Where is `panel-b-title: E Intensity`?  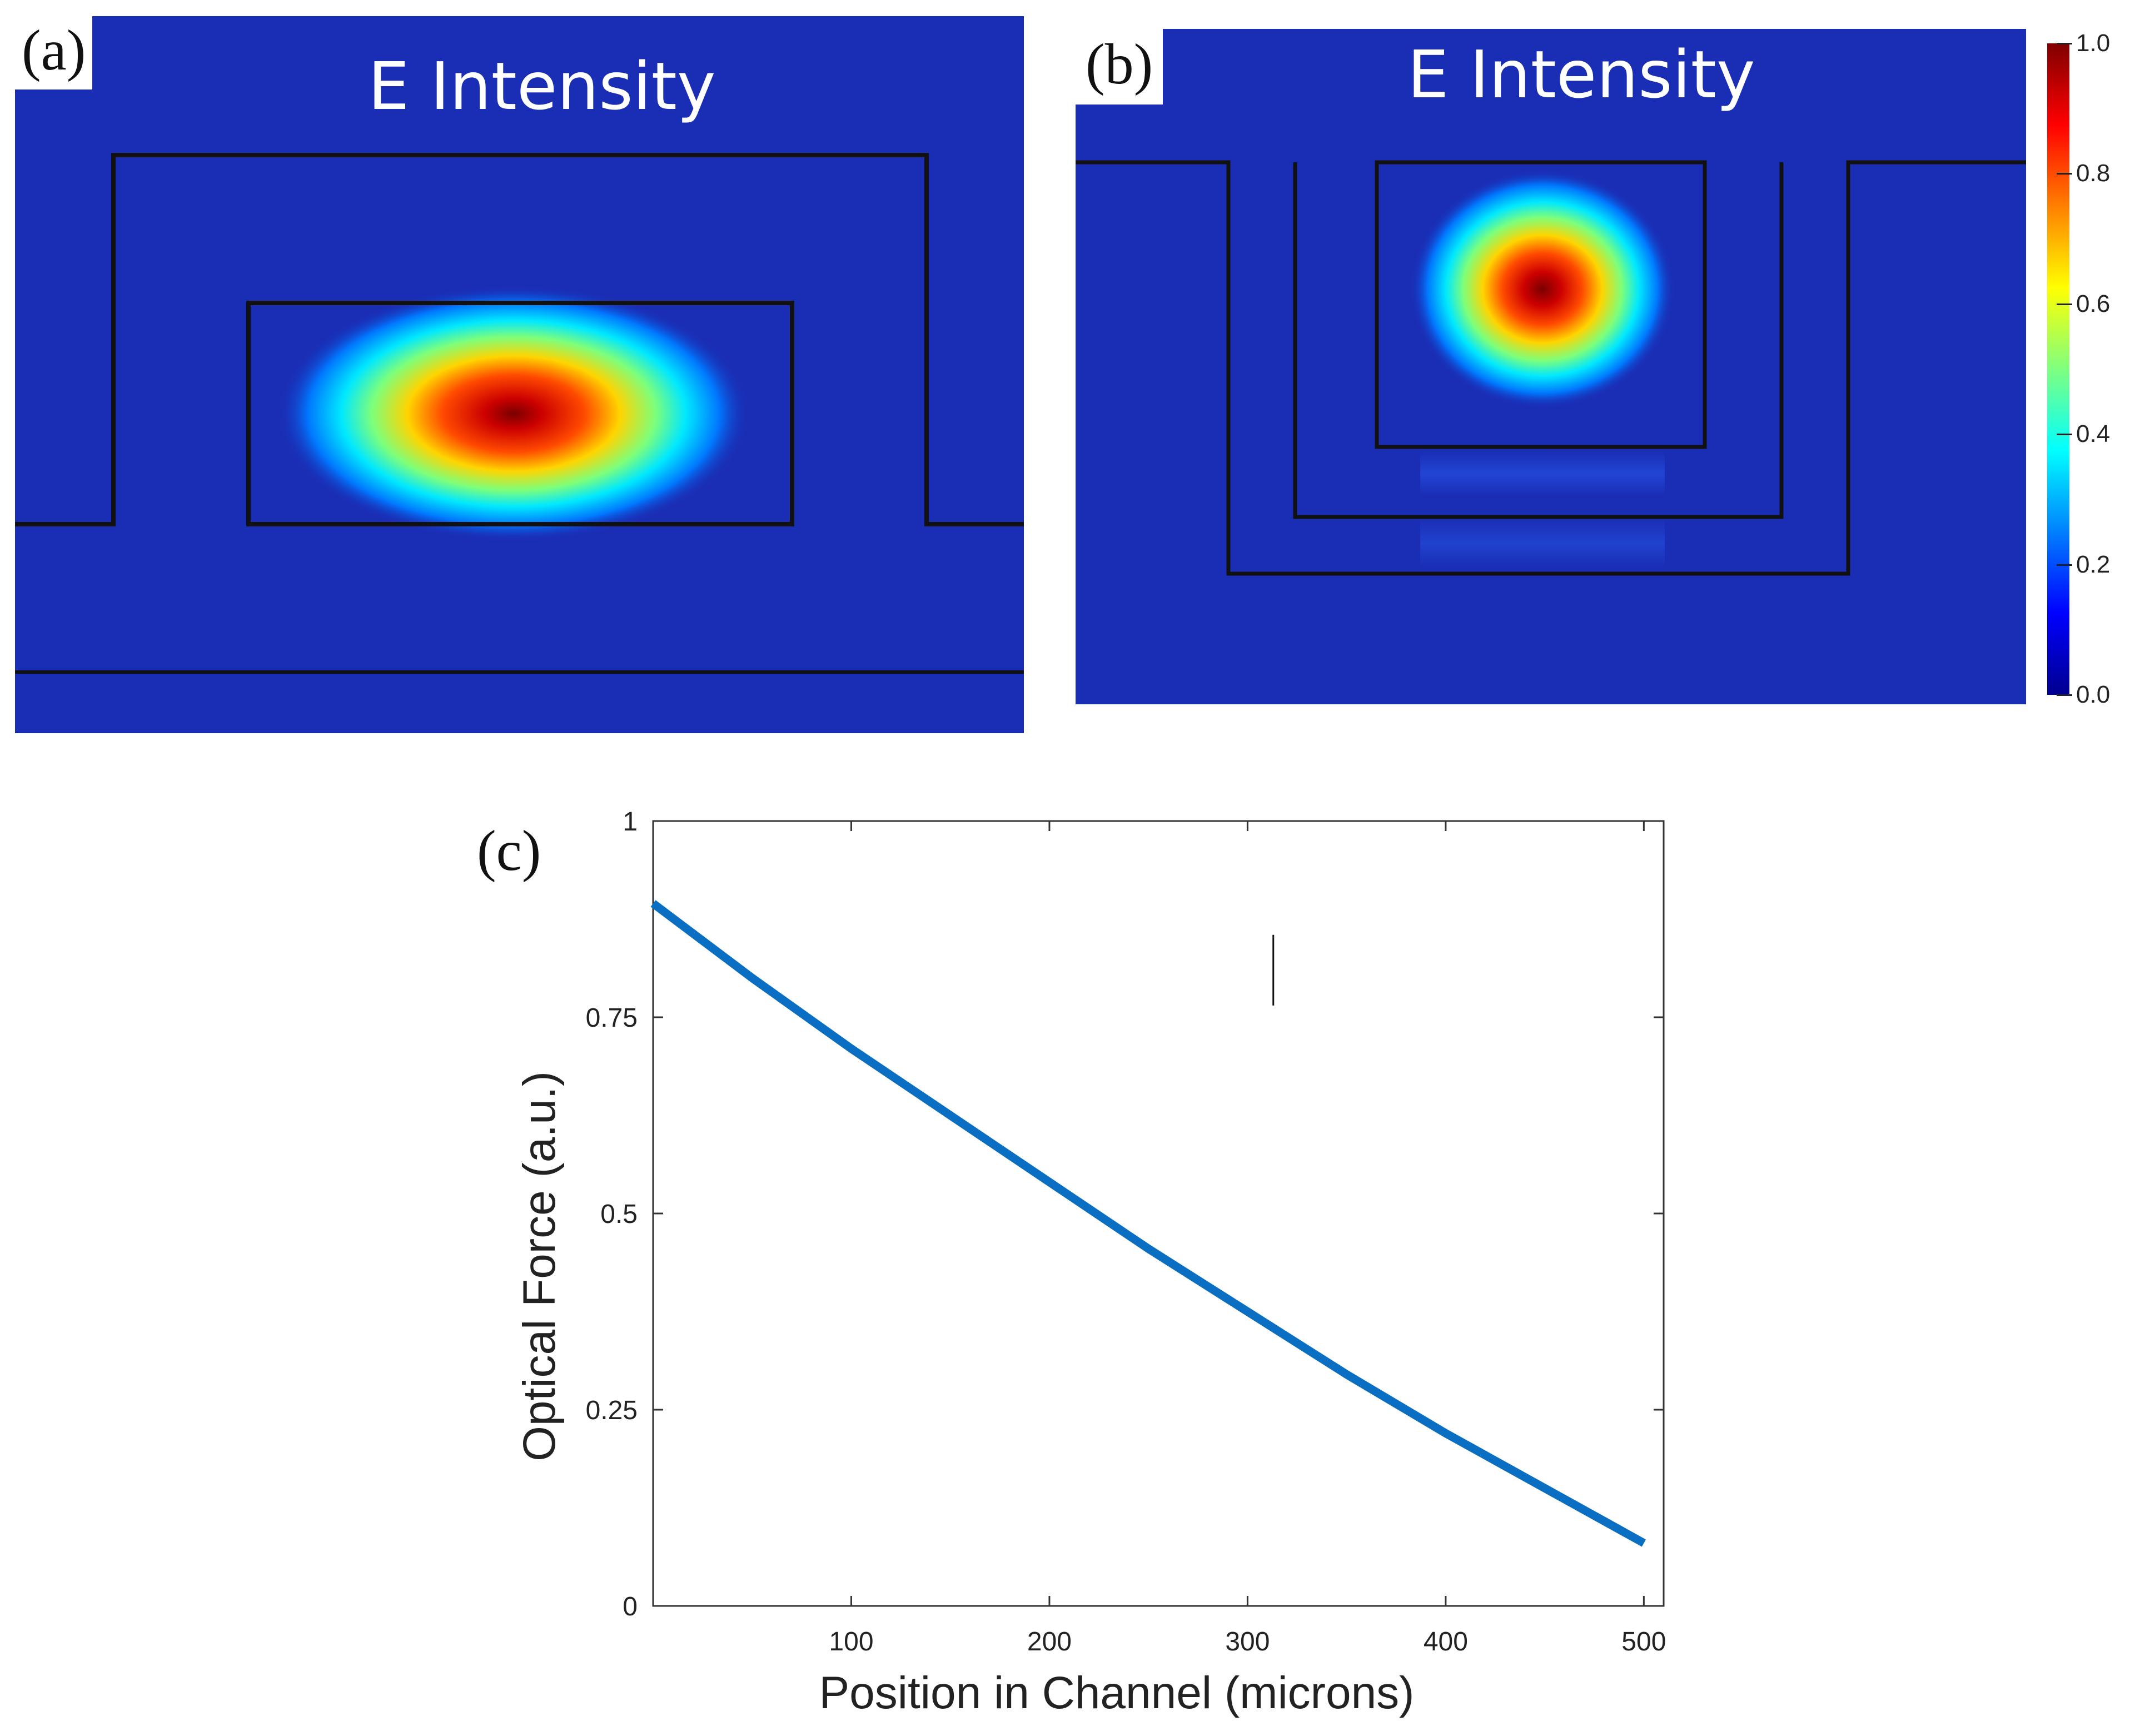 panel-b-title: E Intensity is located at coordinates (1581, 74).